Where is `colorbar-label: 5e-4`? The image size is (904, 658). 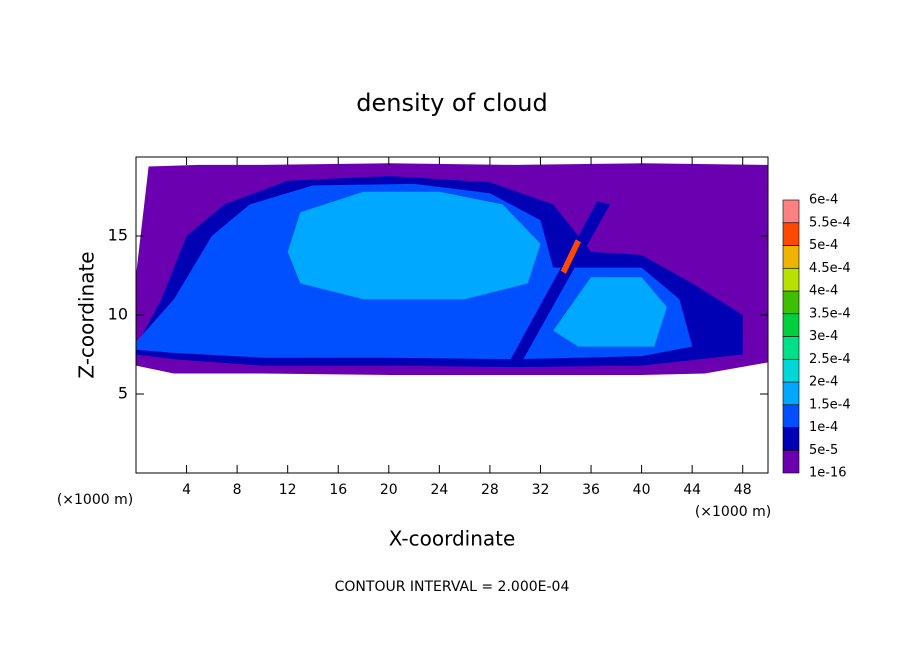
colorbar-label: 5e-4 is located at coordinates (823, 245).